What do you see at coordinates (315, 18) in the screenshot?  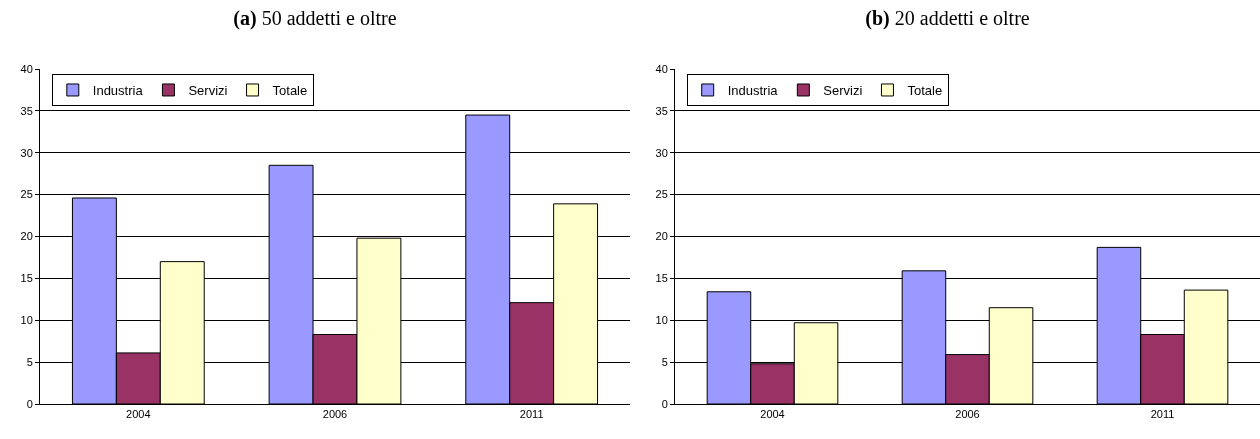 I see `chart-title: (a) 50 addetti e oltre` at bounding box center [315, 18].